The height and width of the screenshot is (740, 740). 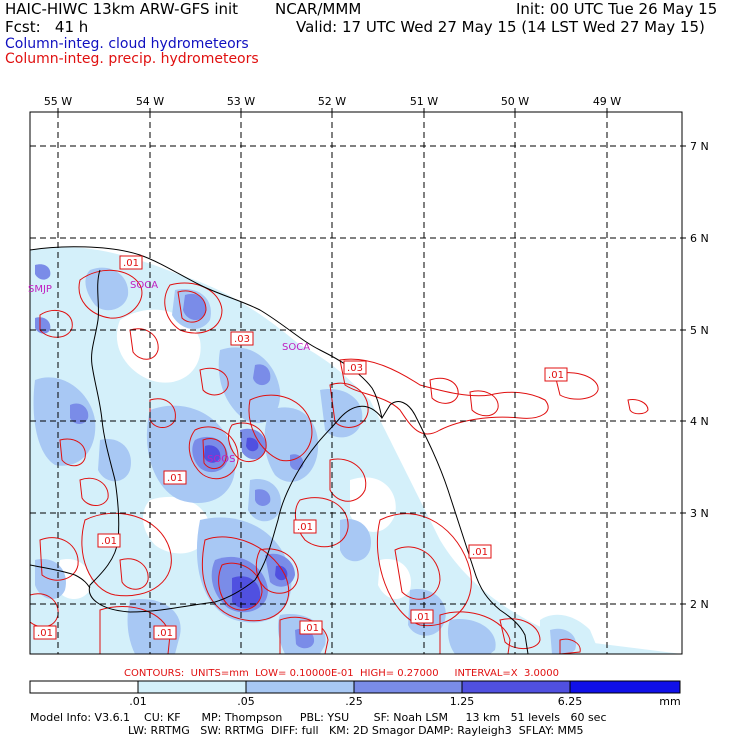 What do you see at coordinates (221, 459) in the screenshot?
I see `station-label: SOOS` at bounding box center [221, 459].